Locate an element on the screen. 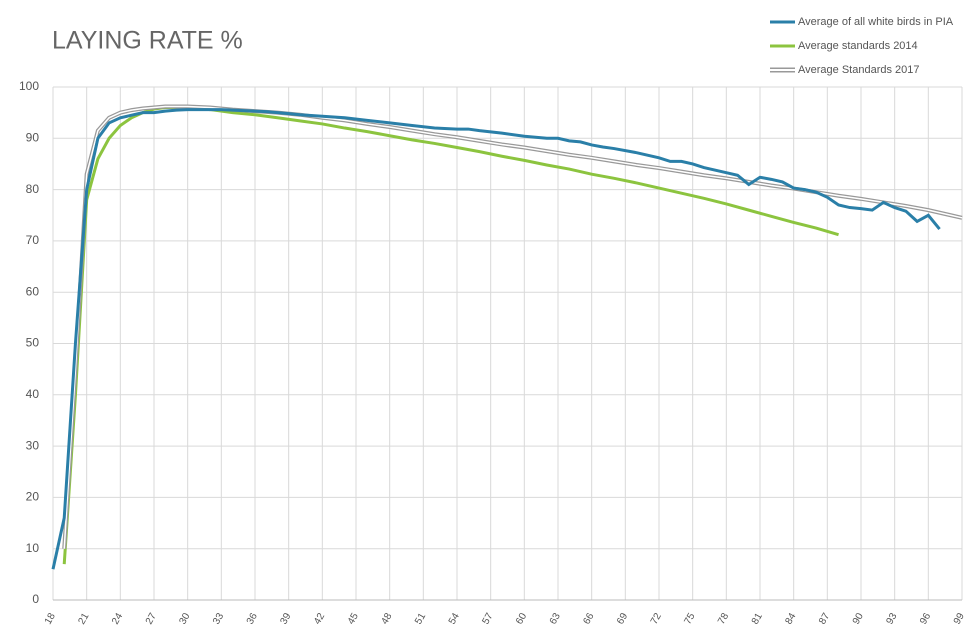 Image resolution: width=980 pixels, height=635 pixels. x-tick-label: 48 is located at coordinates (386, 619).